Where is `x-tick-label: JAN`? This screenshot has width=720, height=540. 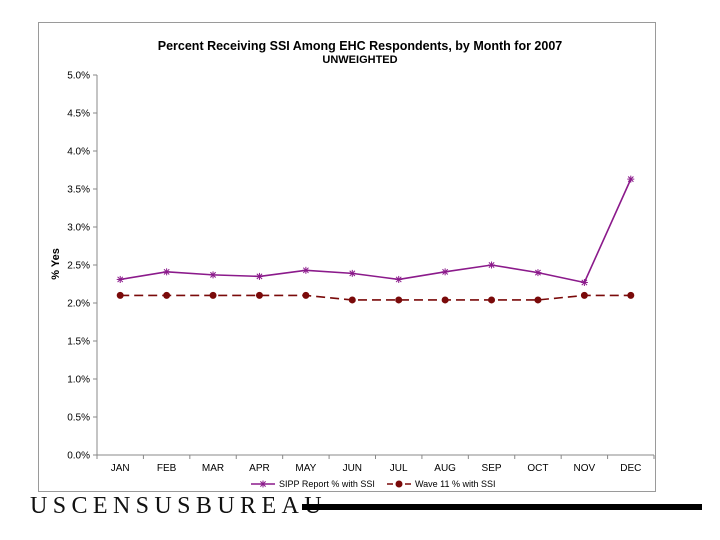 x-tick-label: JAN is located at coordinates (120, 468).